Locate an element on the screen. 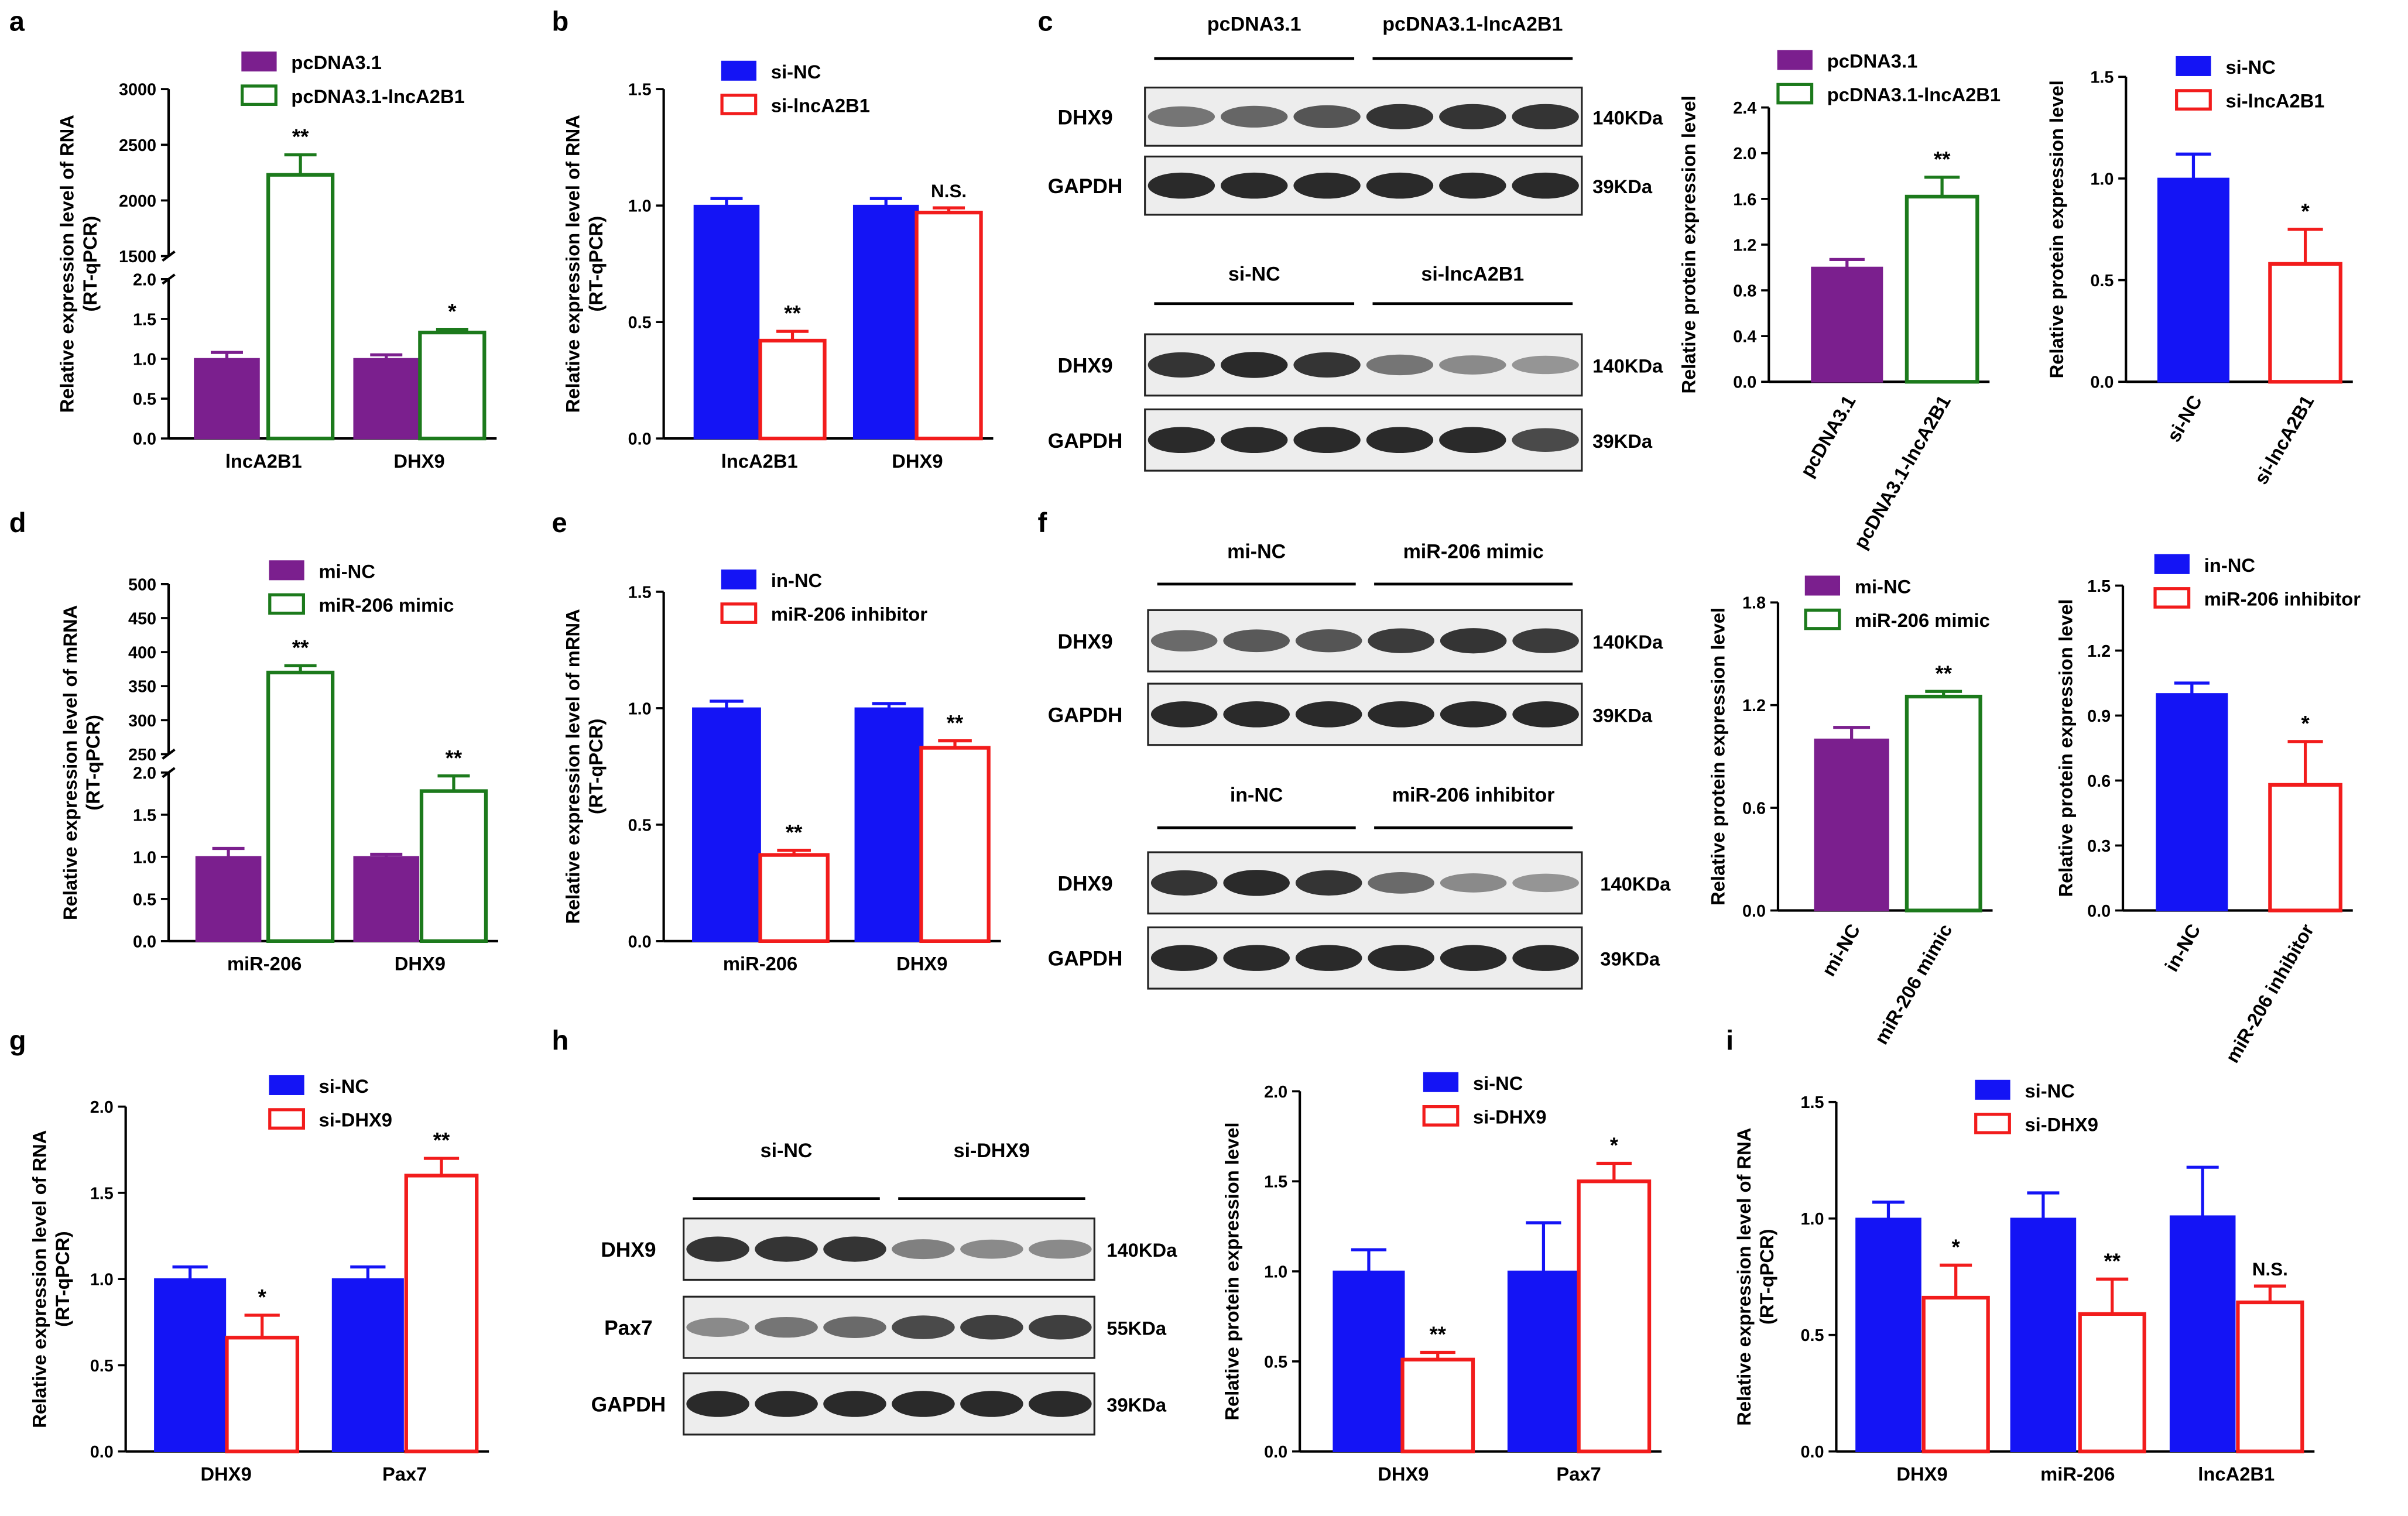  blot-group-label: si-NC is located at coordinates (1254, 274).